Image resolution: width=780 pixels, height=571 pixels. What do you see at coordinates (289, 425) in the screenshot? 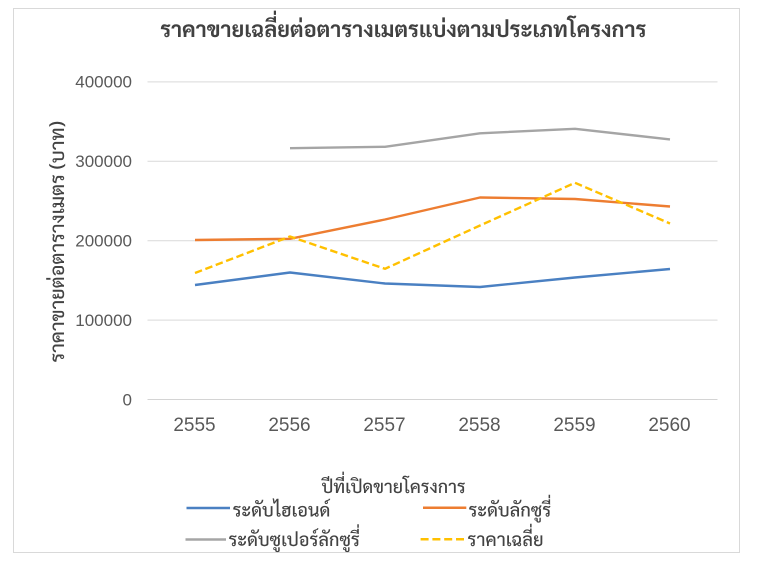
I see `svg-text: 2556` at bounding box center [289, 425].